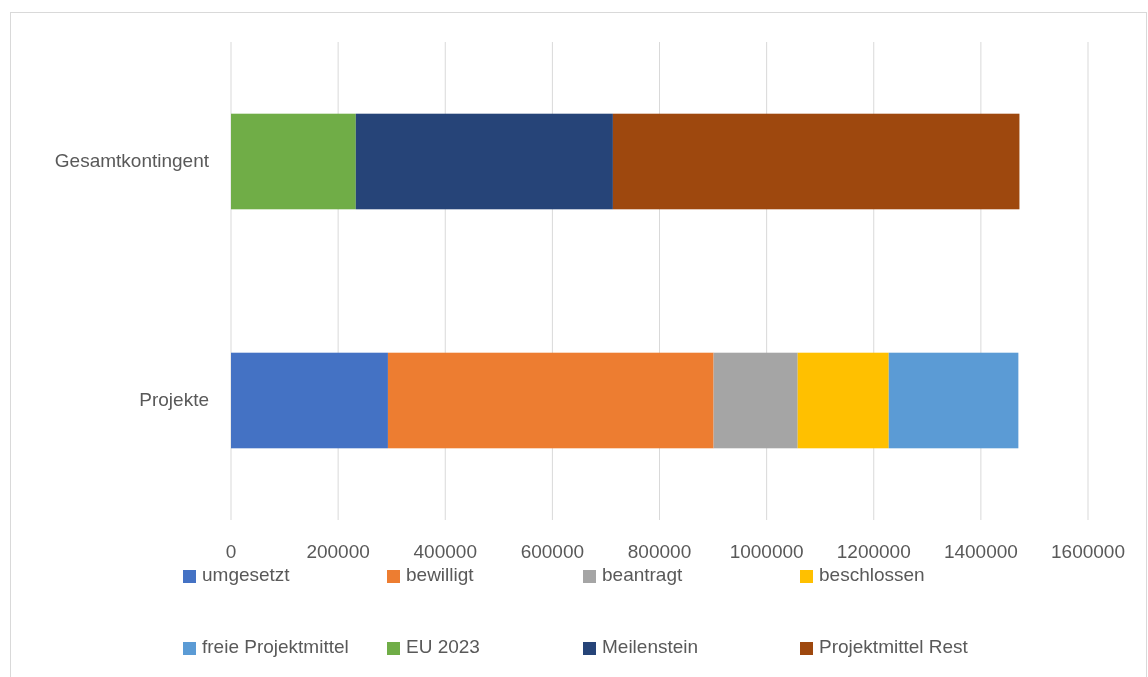 This screenshot has height=677, width=1148. I want to click on x-tick-label: 1200000, so click(873, 551).